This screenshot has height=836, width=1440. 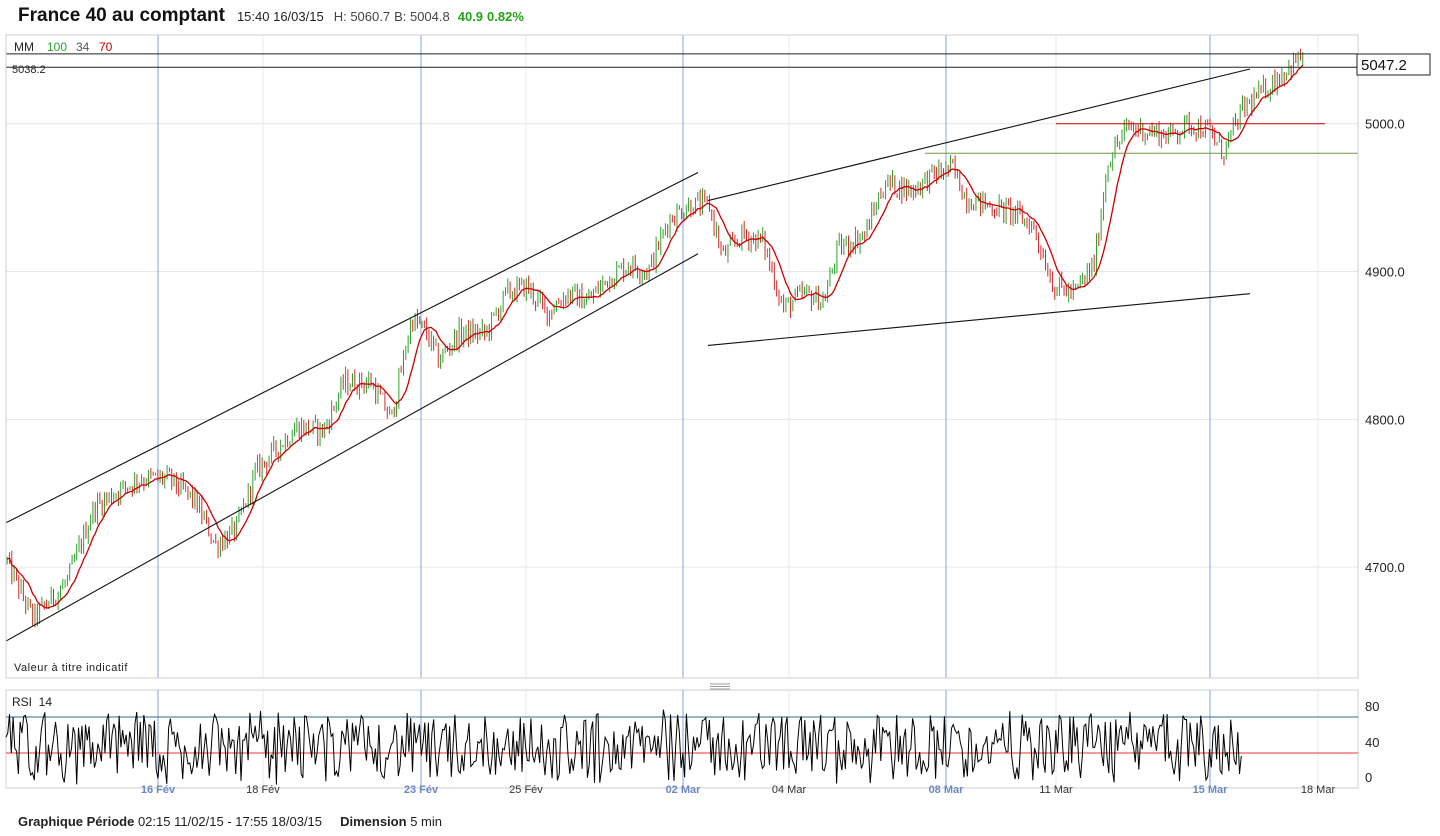 What do you see at coordinates (32, 702) in the screenshot?
I see `rsi-label: RSI 14` at bounding box center [32, 702].